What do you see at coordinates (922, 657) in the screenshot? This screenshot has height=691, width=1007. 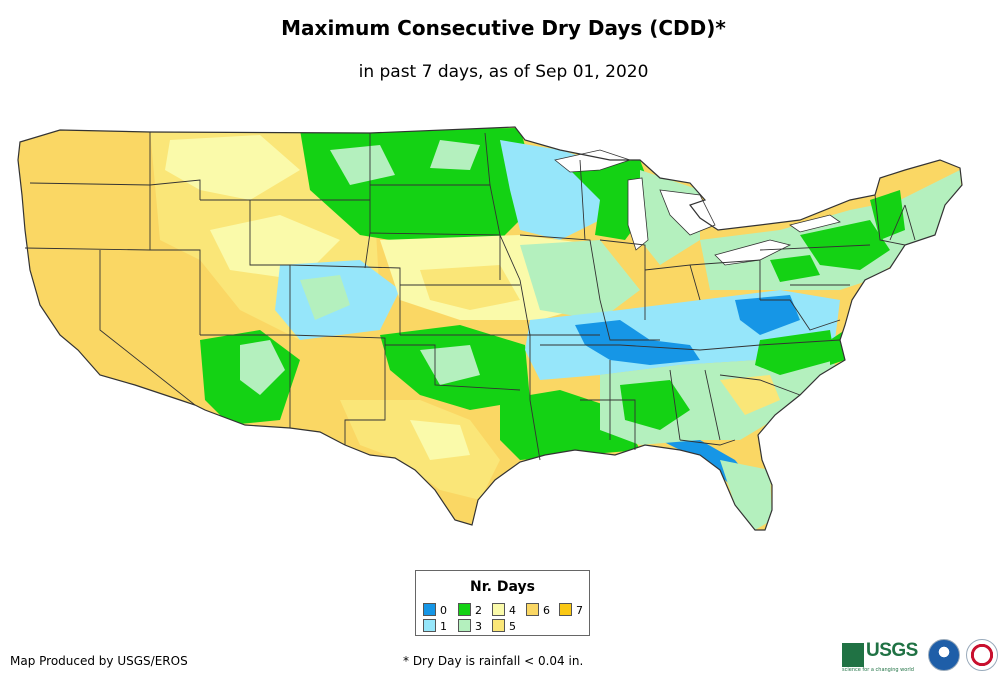 I see `agency-logos: USGS science for a changing world` at bounding box center [922, 657].